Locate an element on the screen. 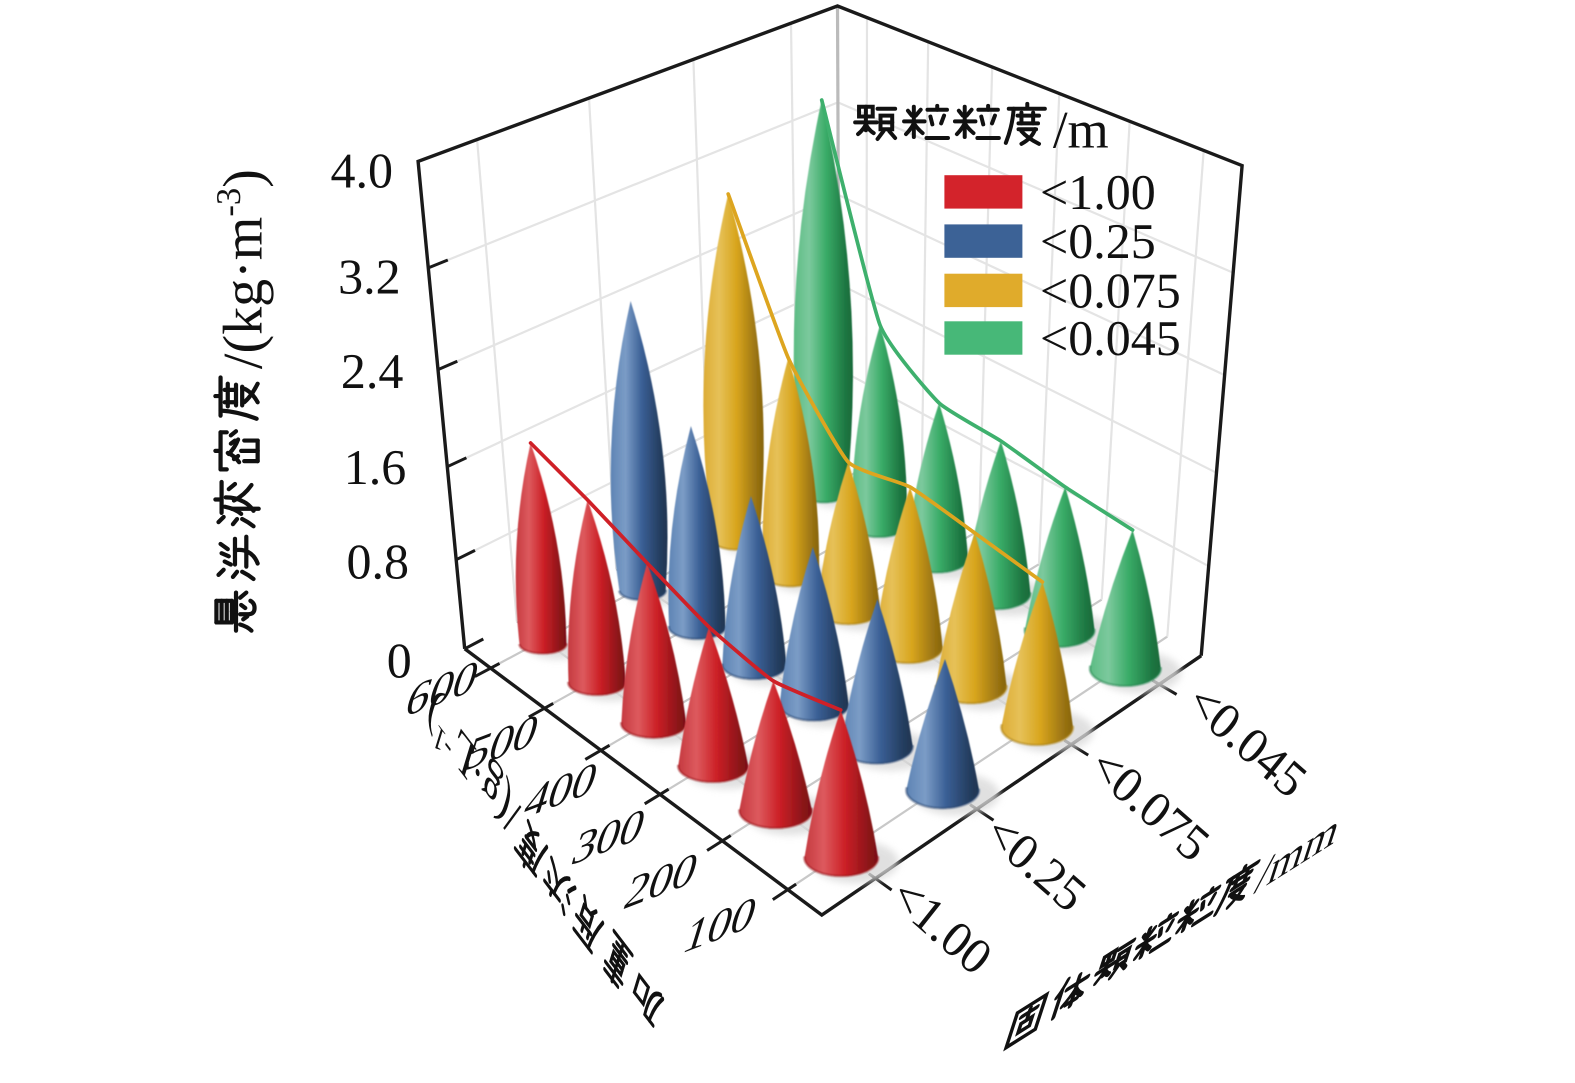 This screenshot has height=1083, width=1575. svg-text: <1.00 is located at coordinates (1098, 192).